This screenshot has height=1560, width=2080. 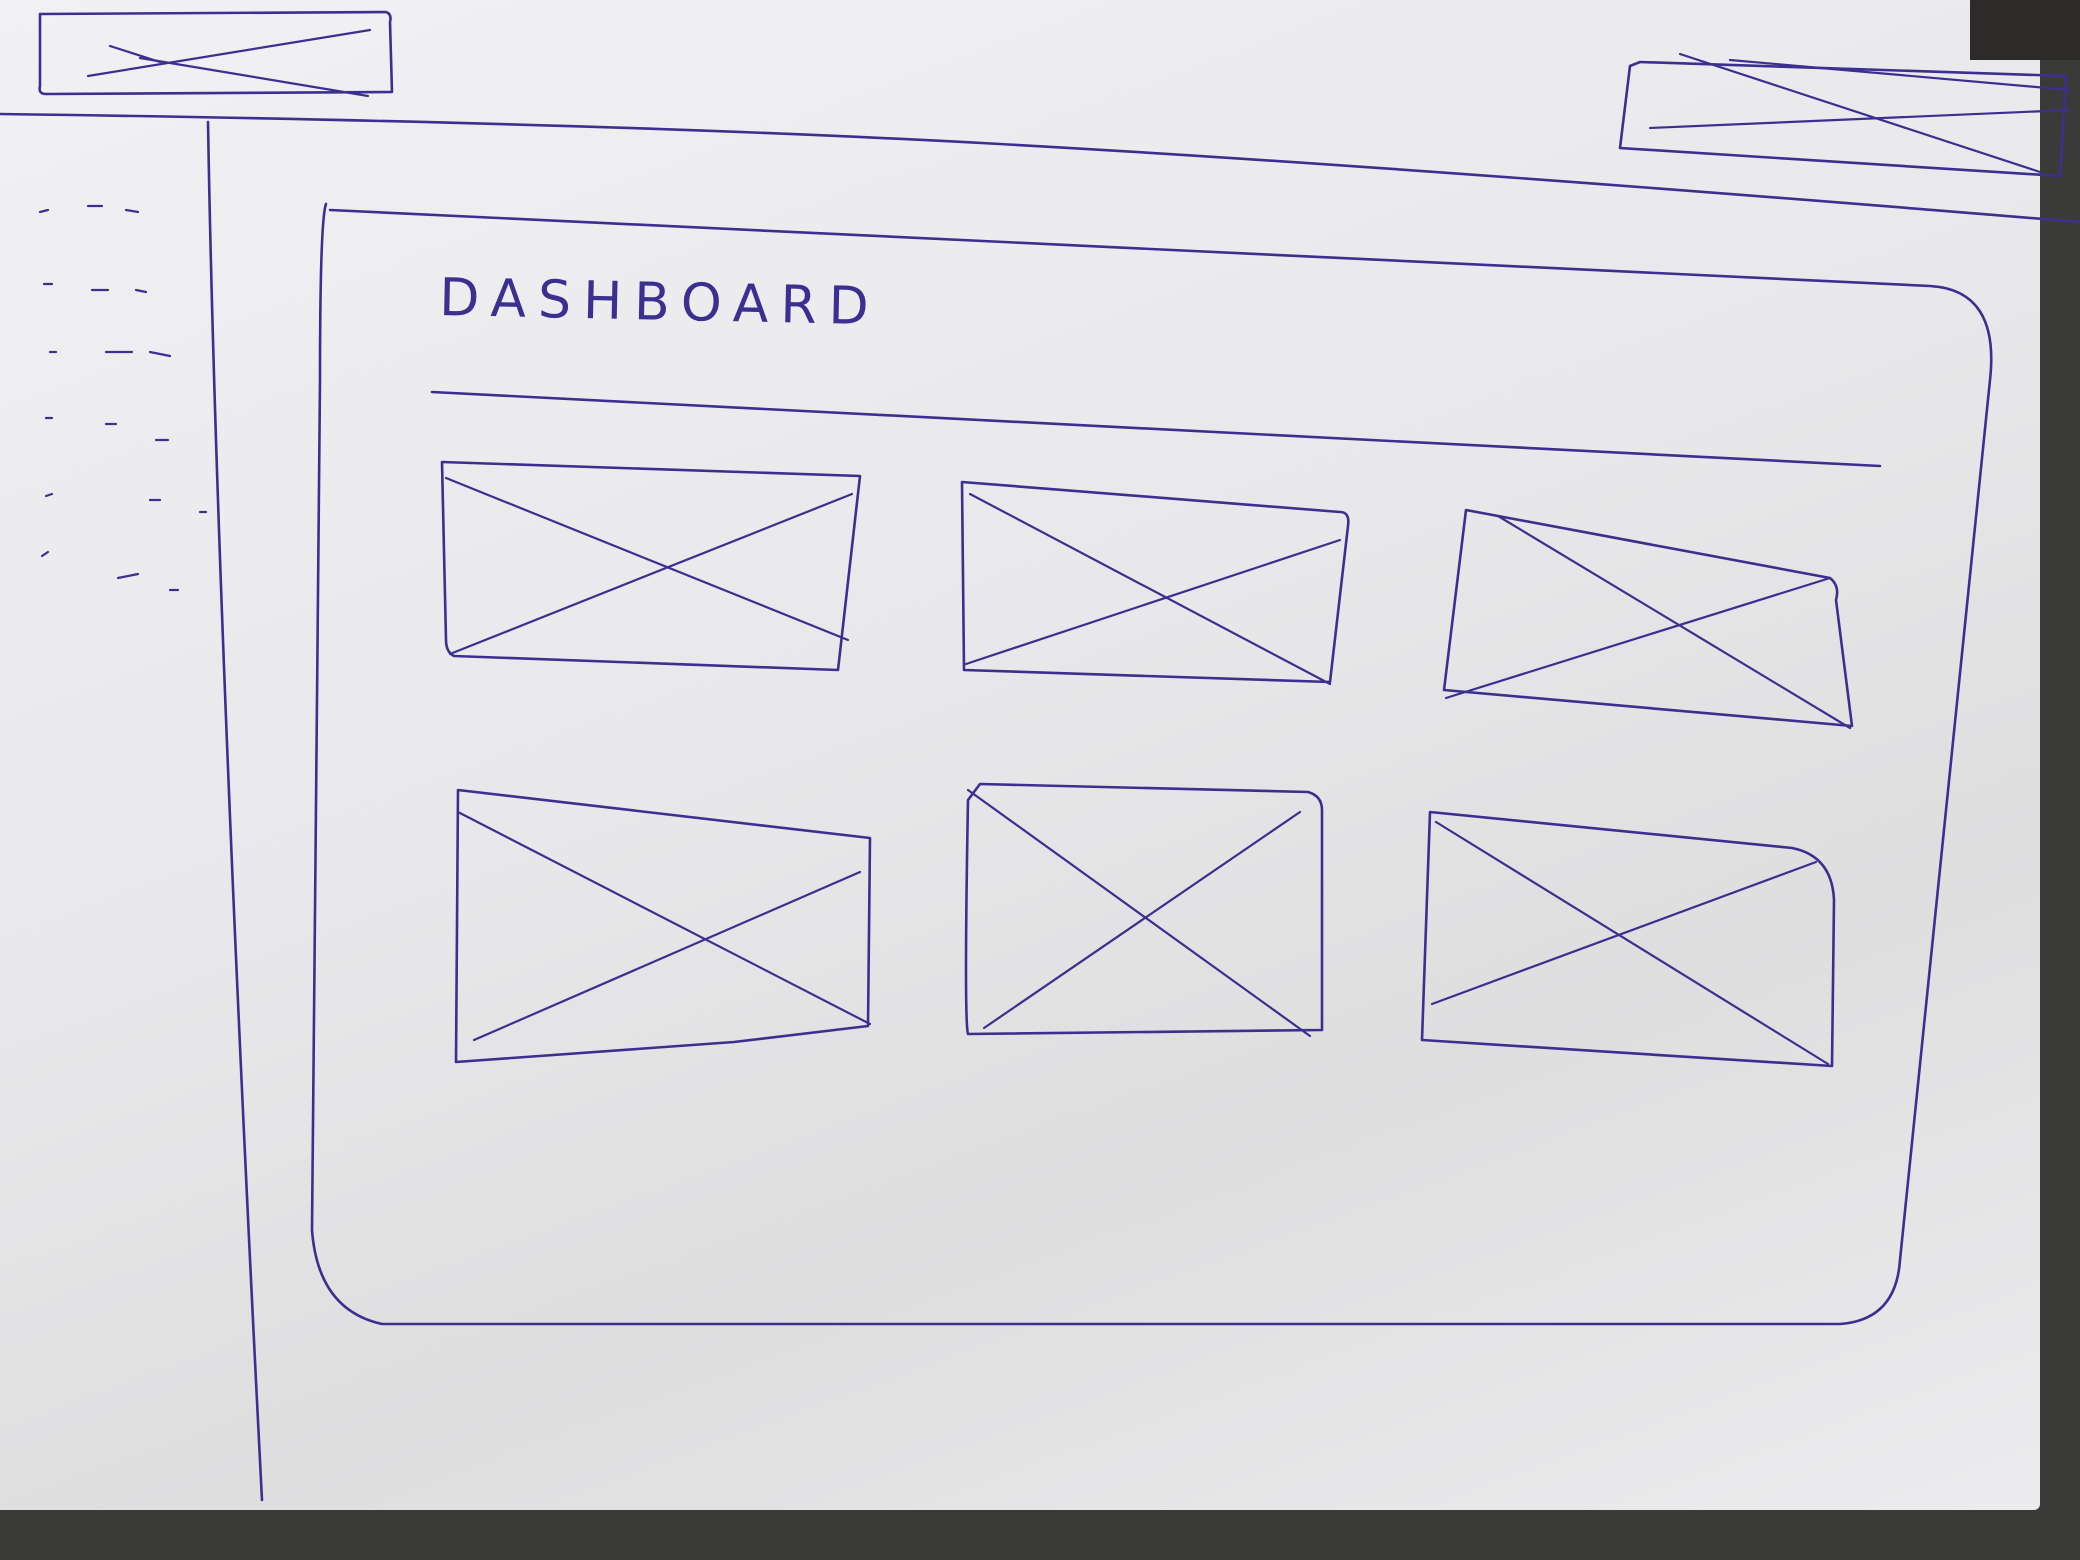 I want to click on sidebar-menu, so click(x=123, y=398).